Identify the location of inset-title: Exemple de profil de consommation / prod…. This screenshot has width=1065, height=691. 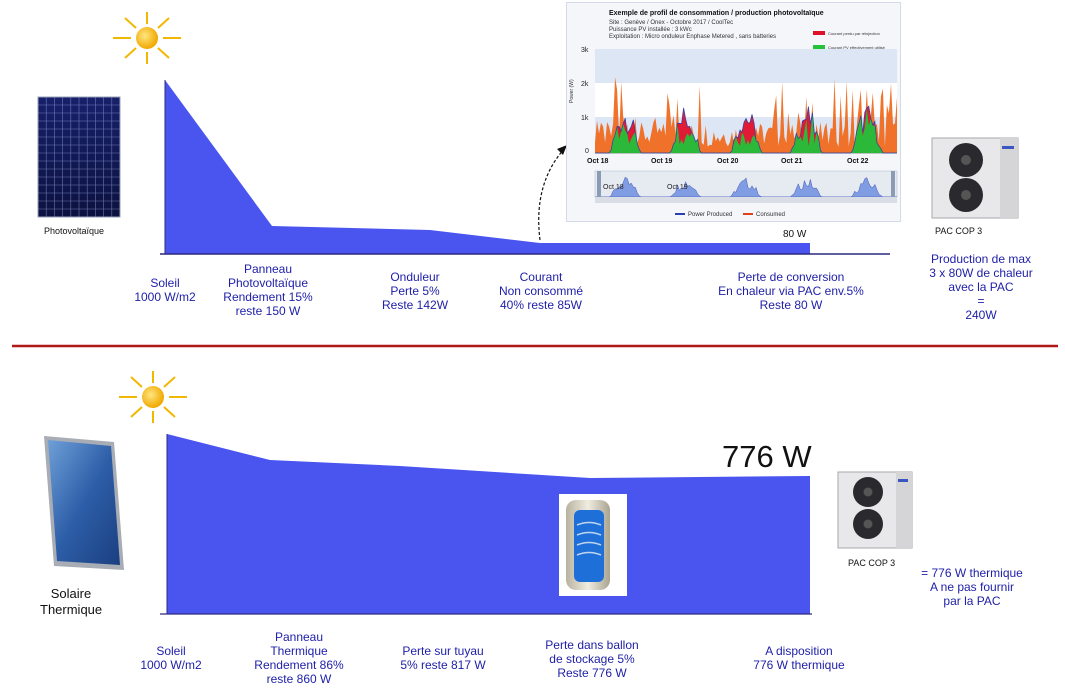
(716, 13).